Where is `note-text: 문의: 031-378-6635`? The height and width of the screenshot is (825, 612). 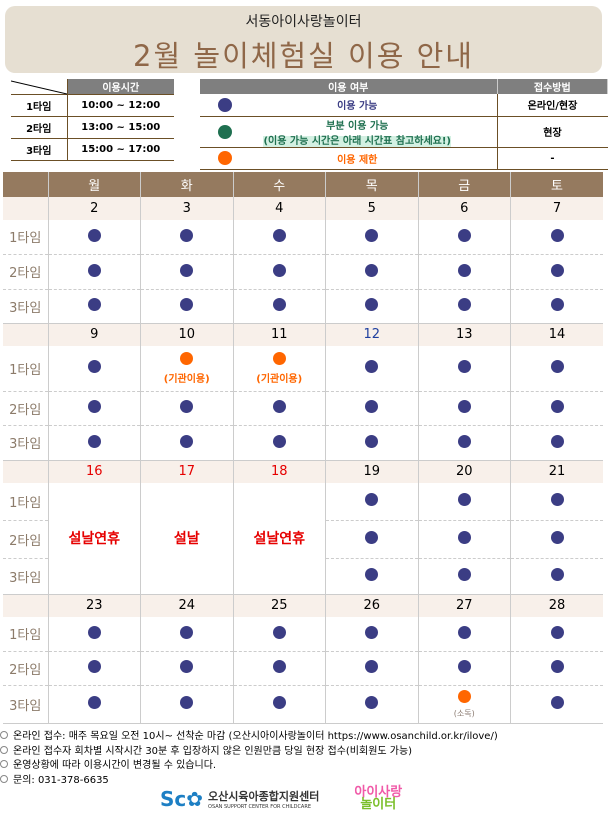 note-text: 문의: 031-378-6635 is located at coordinates (61, 780).